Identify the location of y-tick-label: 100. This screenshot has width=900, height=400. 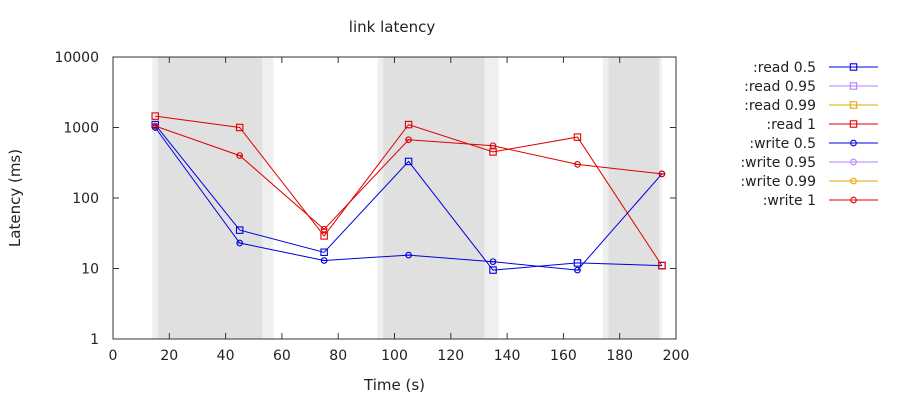
(85, 199).